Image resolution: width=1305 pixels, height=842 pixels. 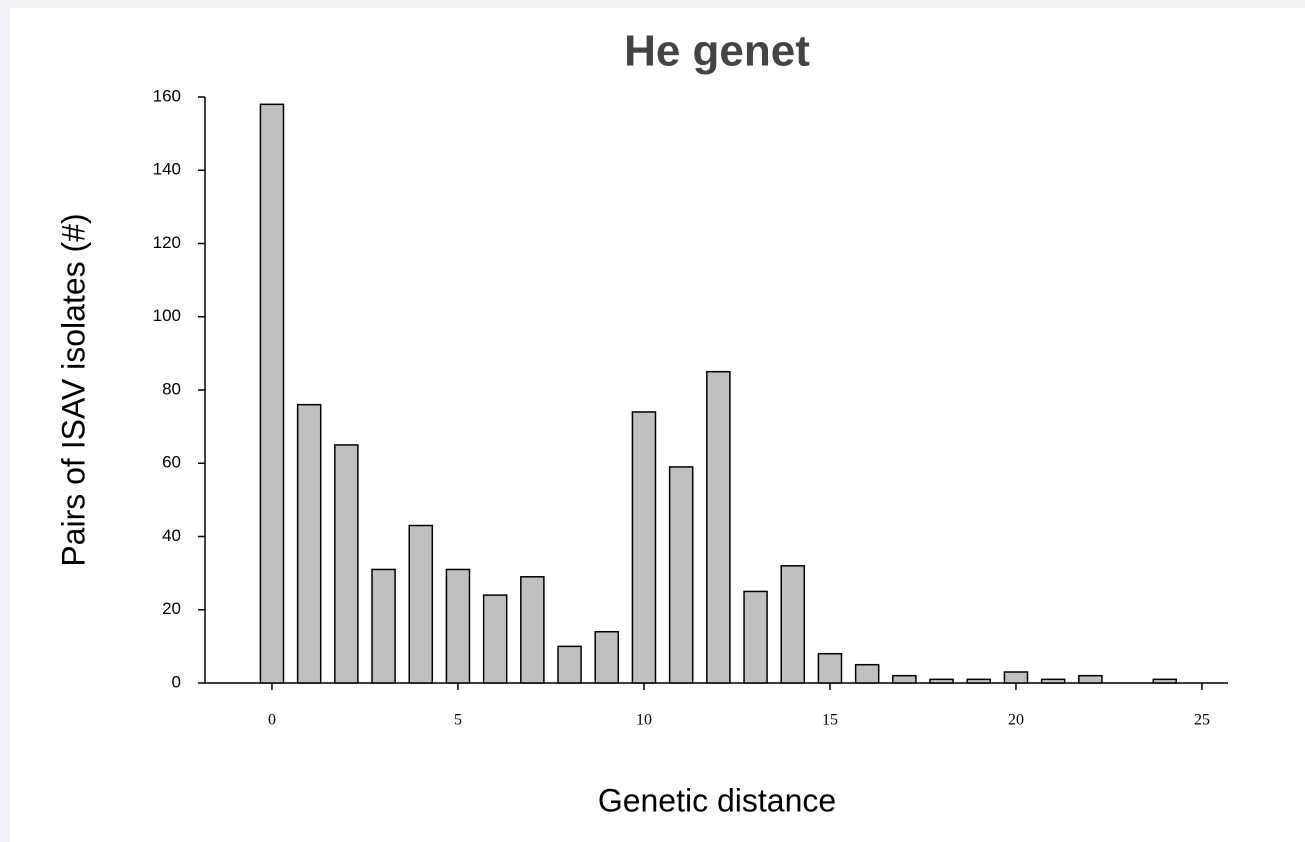 I want to click on x-axis-label: Genetic distance, so click(x=717, y=800).